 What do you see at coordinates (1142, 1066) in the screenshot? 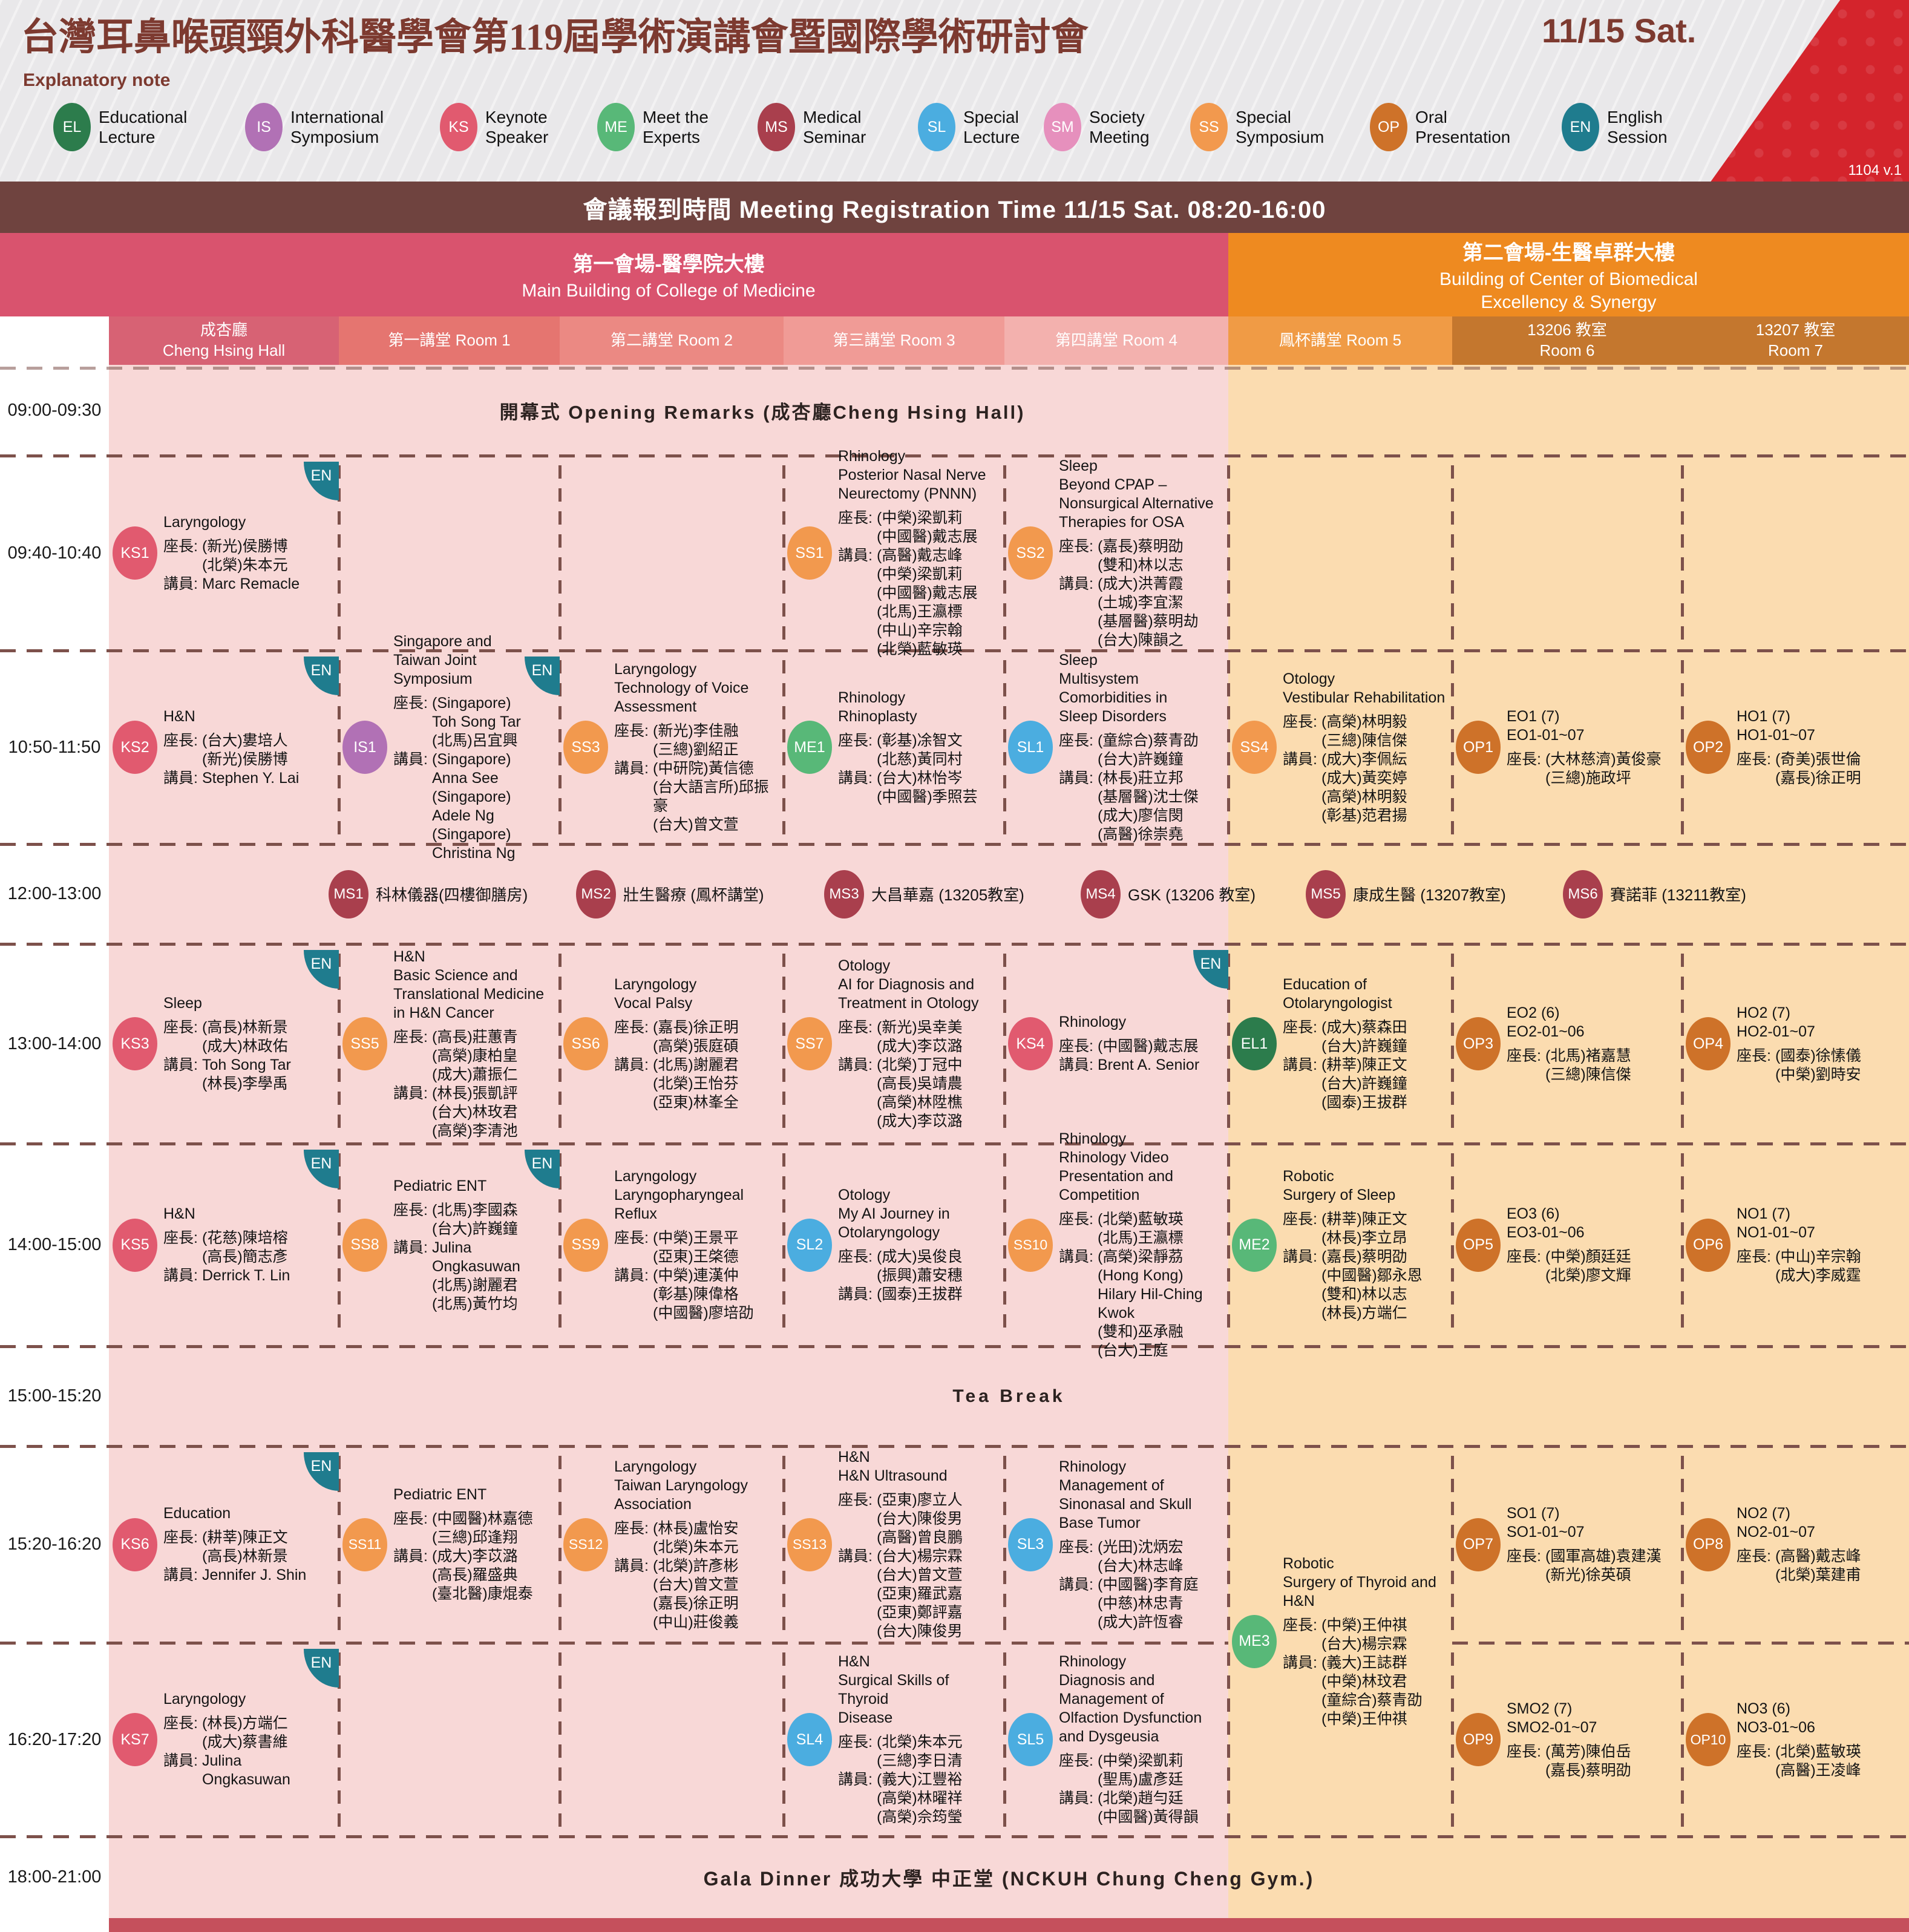
I see `speakers: 講員: Brent A. Senior` at bounding box center [1142, 1066].